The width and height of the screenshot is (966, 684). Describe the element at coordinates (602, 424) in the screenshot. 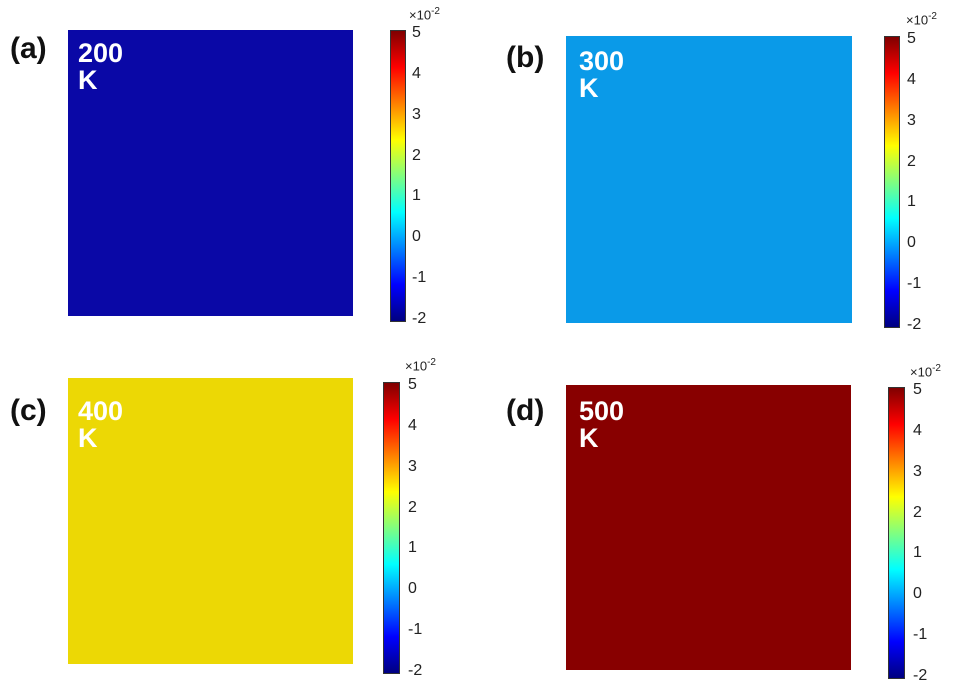

I see `temperature-label: 500 K` at that location.